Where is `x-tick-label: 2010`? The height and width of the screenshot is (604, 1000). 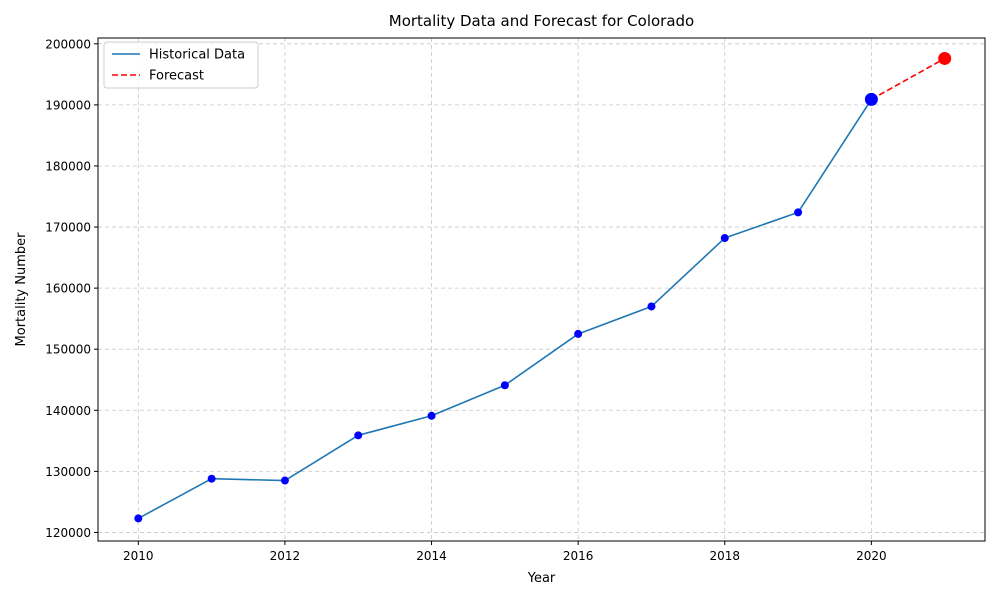
x-tick-label: 2010 is located at coordinates (138, 556).